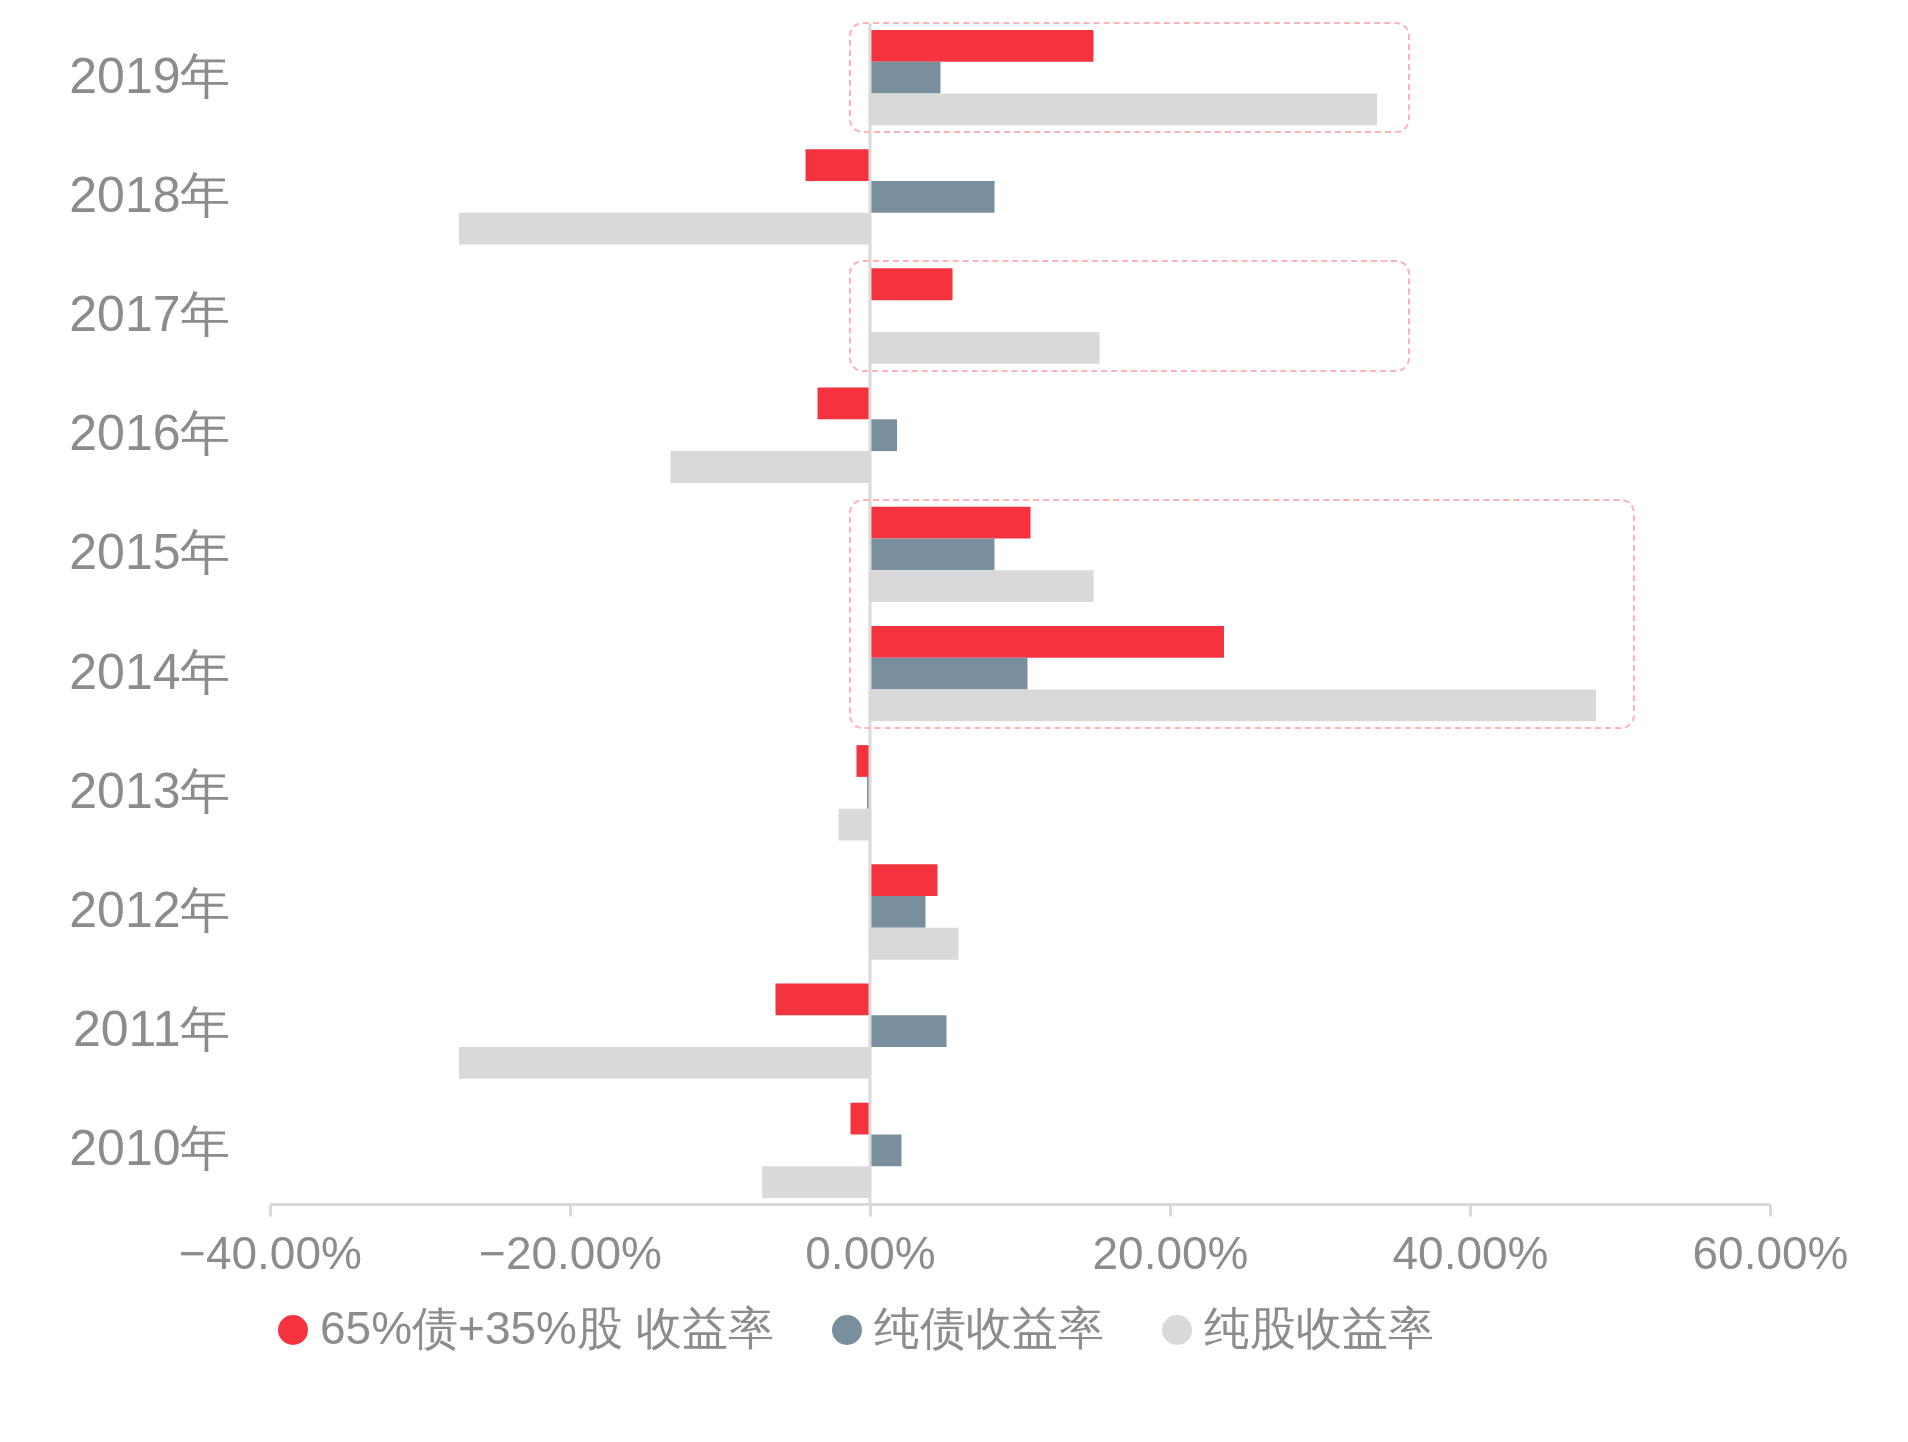 The height and width of the screenshot is (1442, 1908). I want to click on x-tick-label: −40.00%, so click(270, 1252).